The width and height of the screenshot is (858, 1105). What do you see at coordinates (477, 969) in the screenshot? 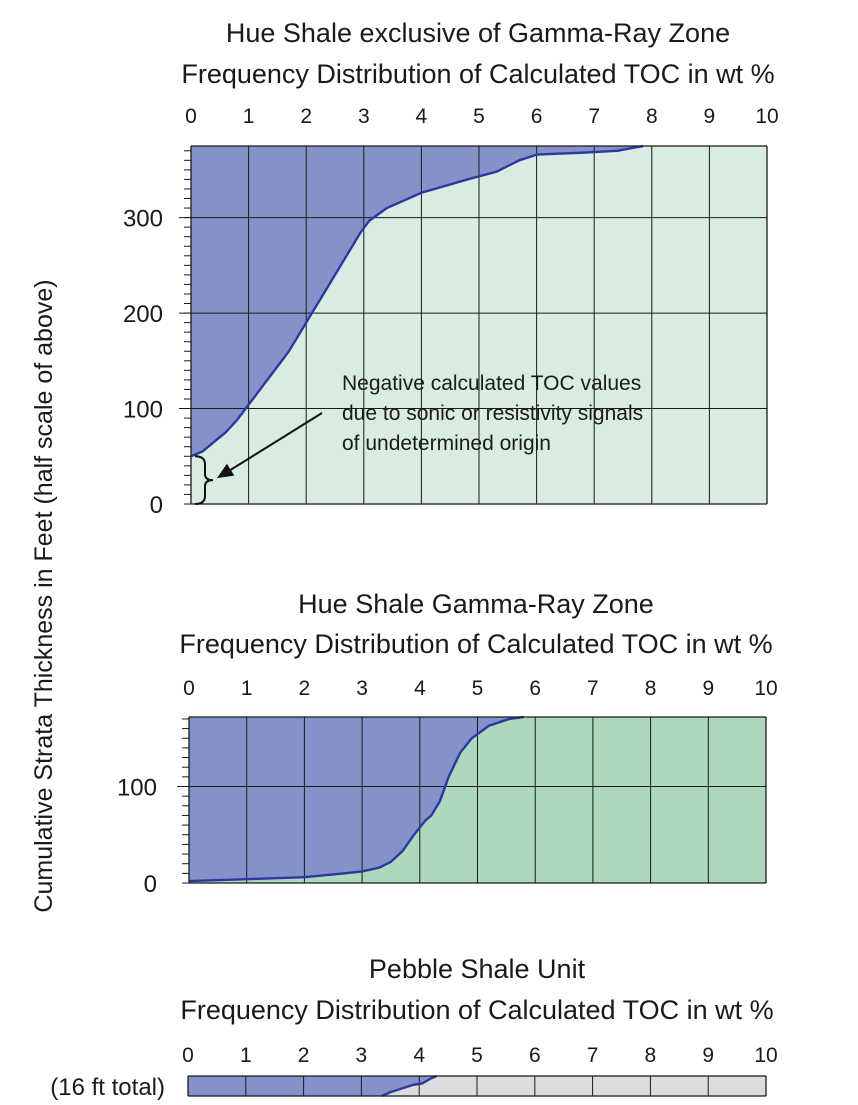
I see `chart-title-line1: Pebble Shale Unit` at bounding box center [477, 969].